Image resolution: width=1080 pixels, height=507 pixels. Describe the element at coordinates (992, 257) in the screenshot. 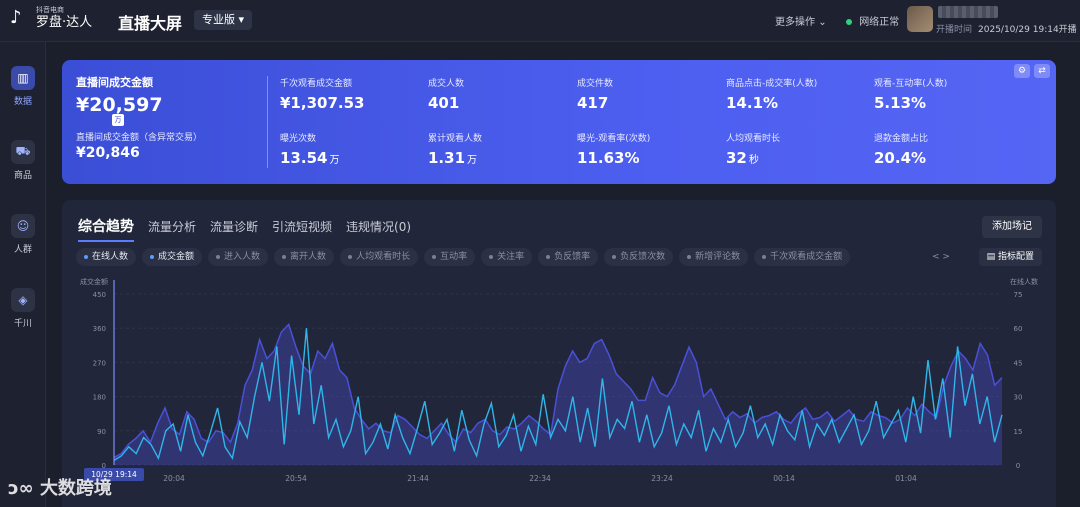

I see `list-icon: ▤` at that location.